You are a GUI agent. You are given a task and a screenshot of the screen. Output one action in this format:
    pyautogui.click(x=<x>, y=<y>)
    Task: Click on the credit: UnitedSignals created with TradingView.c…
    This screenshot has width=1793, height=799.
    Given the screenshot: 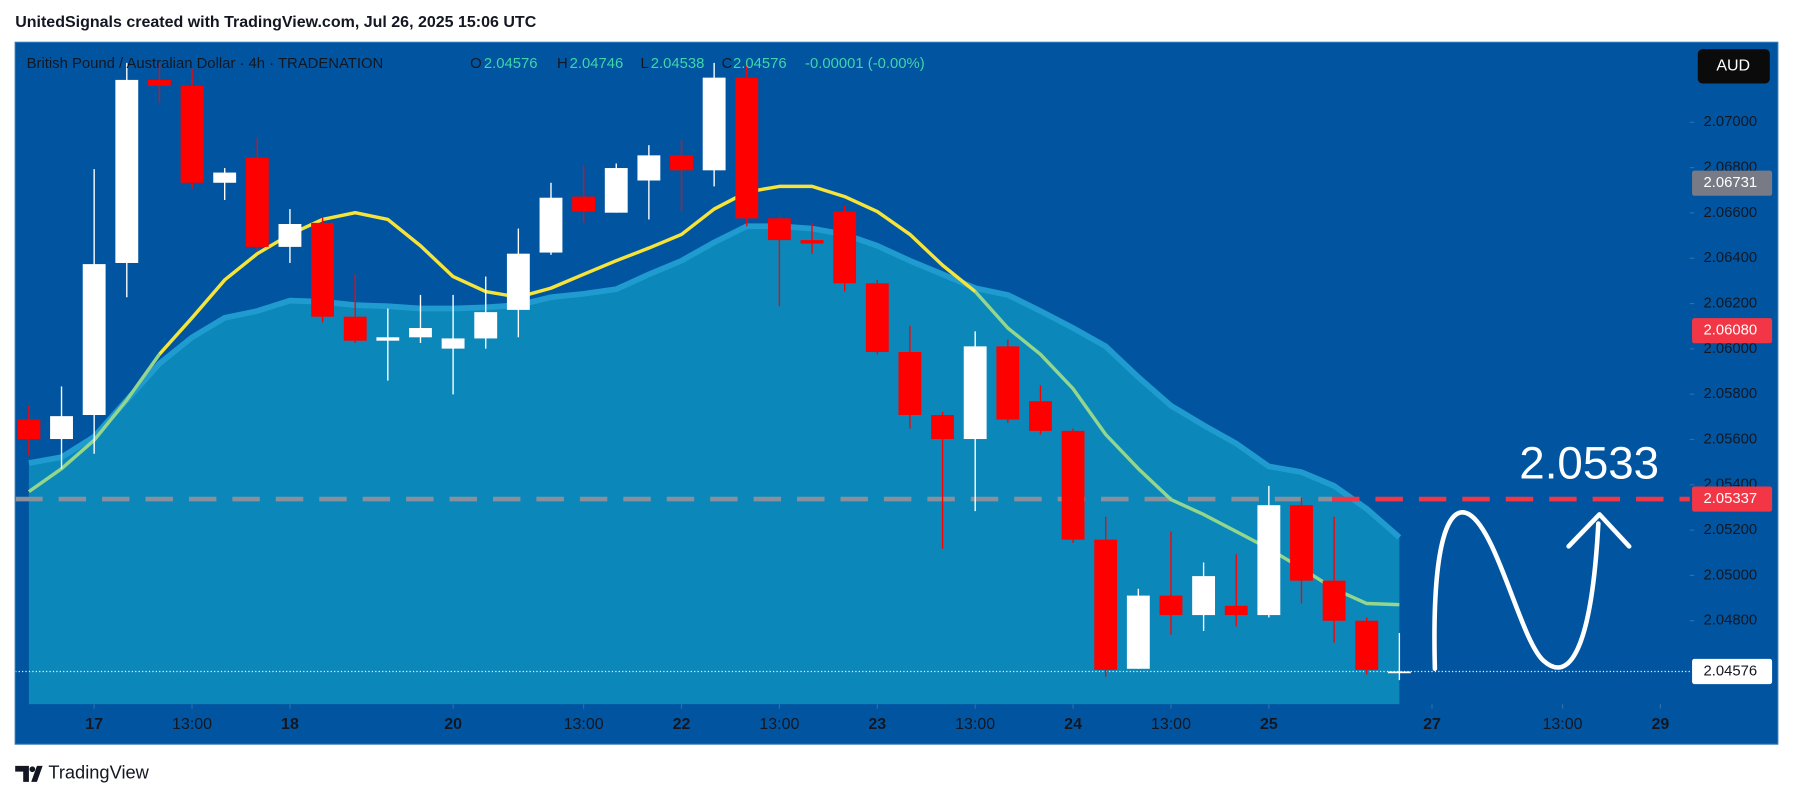 What is the action you would take?
    pyautogui.click(x=276, y=22)
    